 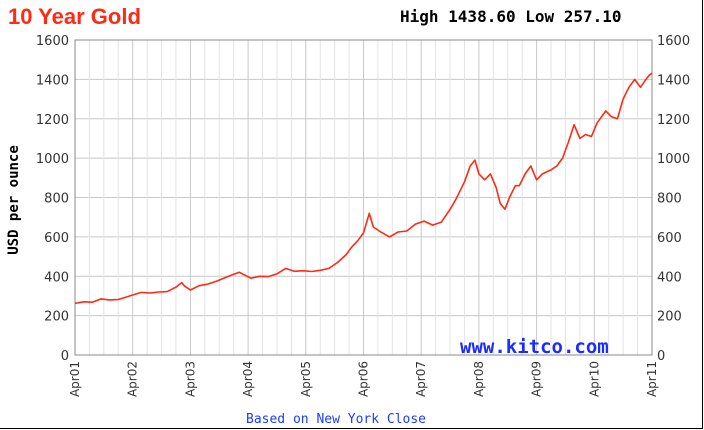 What do you see at coordinates (661, 356) in the screenshot?
I see `y-tick-label-right: 0` at bounding box center [661, 356].